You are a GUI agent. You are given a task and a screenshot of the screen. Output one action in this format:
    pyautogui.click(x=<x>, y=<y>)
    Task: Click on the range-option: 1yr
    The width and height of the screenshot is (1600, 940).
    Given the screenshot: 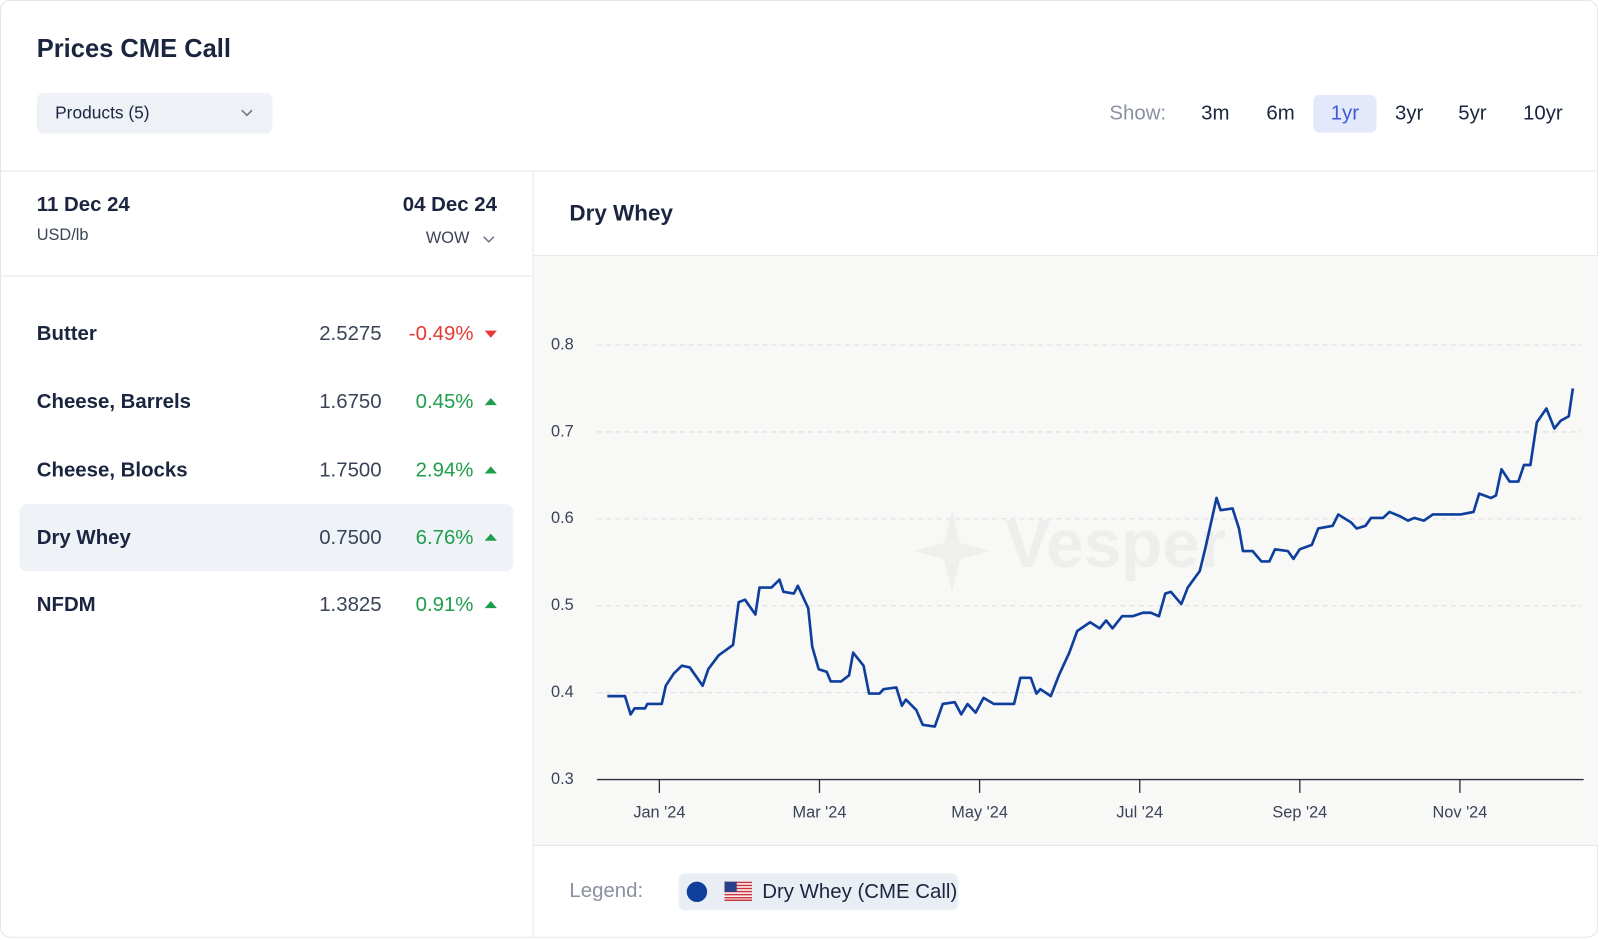 What is the action you would take?
    pyautogui.click(x=1345, y=113)
    